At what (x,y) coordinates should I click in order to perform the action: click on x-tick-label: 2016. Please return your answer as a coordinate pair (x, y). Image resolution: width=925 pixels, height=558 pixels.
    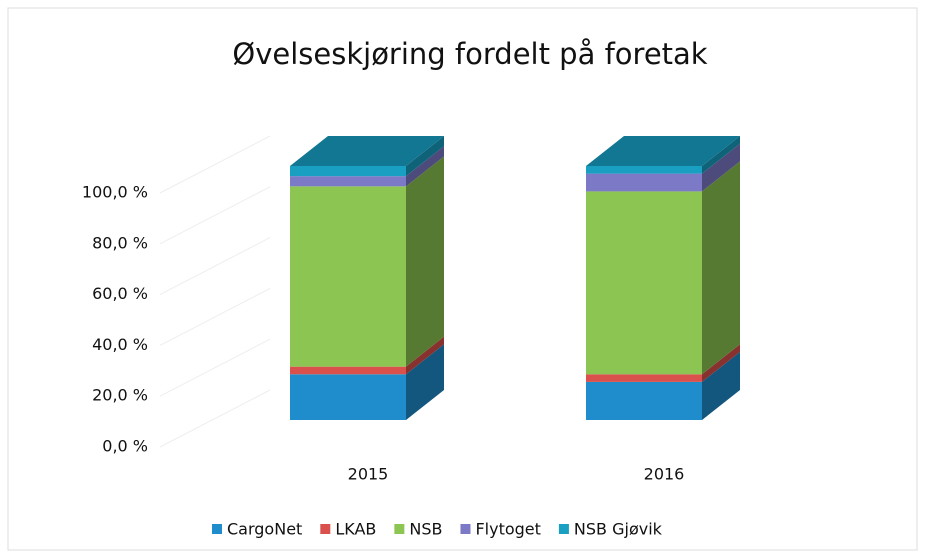
    Looking at the image, I should click on (664, 474).